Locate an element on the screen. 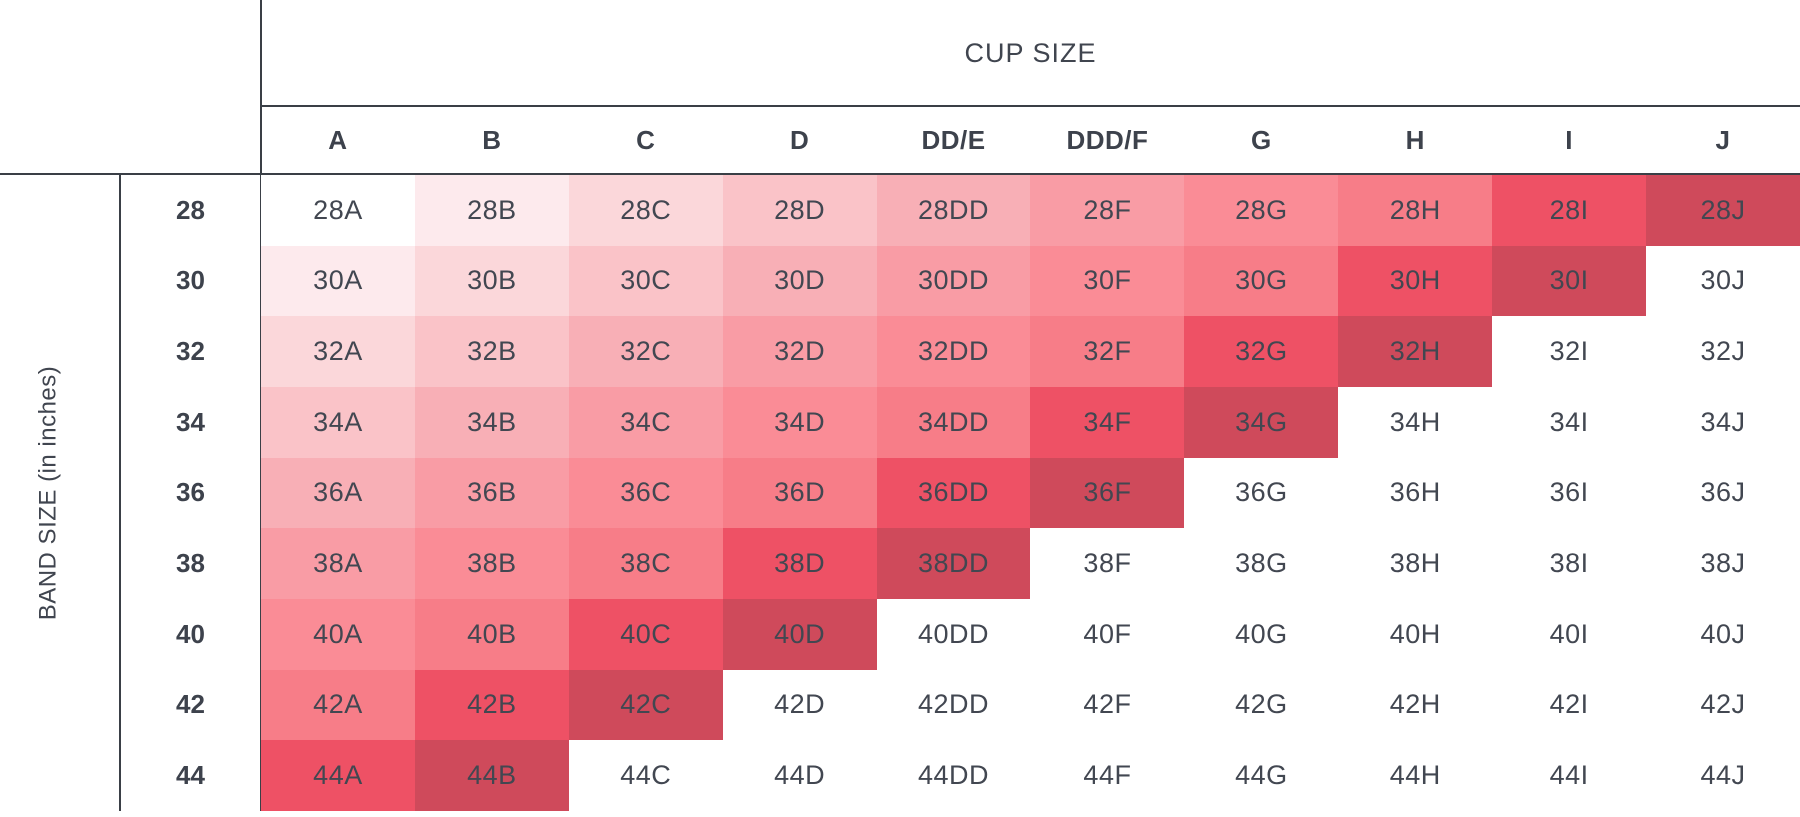 Image resolution: width=1800 pixels, height=817 pixels. size-cell-38D: 38D is located at coordinates (799, 563).